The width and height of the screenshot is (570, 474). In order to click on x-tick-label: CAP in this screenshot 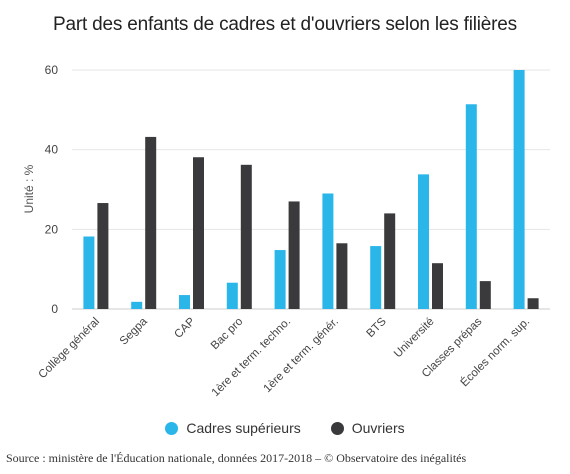, I will do `click(184, 327)`.